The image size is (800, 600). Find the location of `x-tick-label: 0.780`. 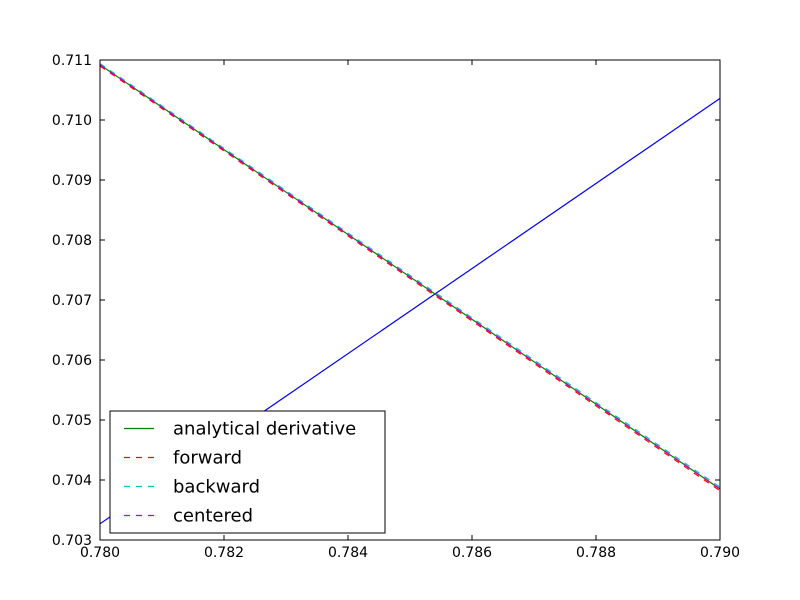

x-tick-label: 0.780 is located at coordinates (100, 553).